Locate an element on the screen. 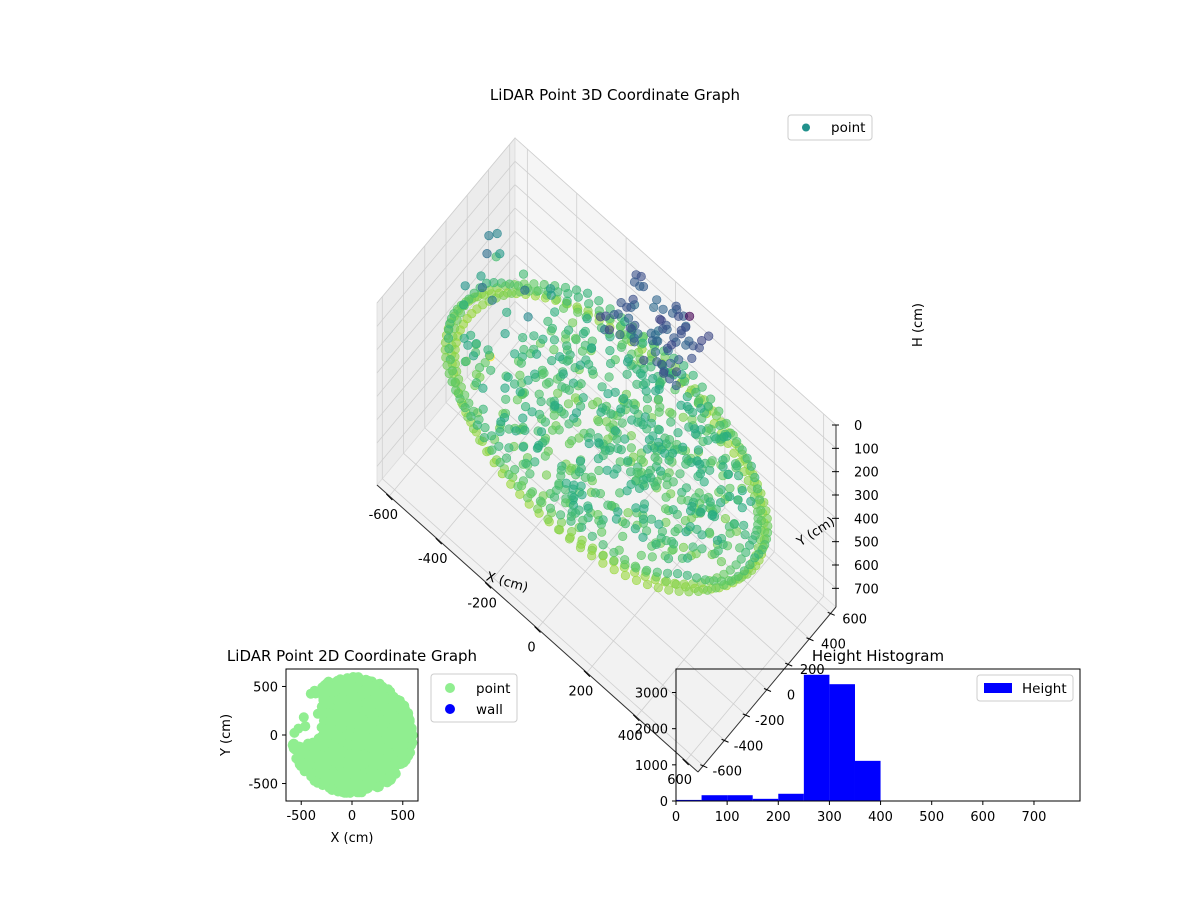  histogram-ticks: 0 100 200 300 400 500 600 700 0 1000 2000 3000 is located at coordinates (840, 756).